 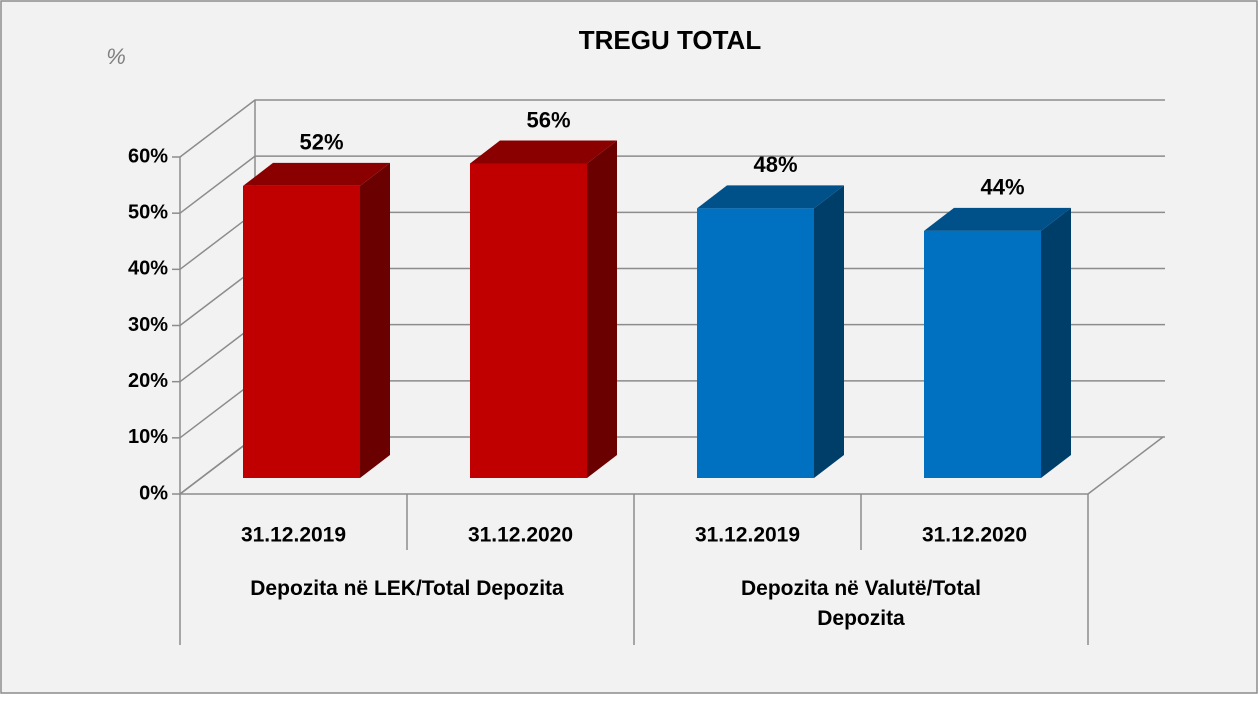 What do you see at coordinates (321, 142) in the screenshot?
I see `data-label: 52%` at bounding box center [321, 142].